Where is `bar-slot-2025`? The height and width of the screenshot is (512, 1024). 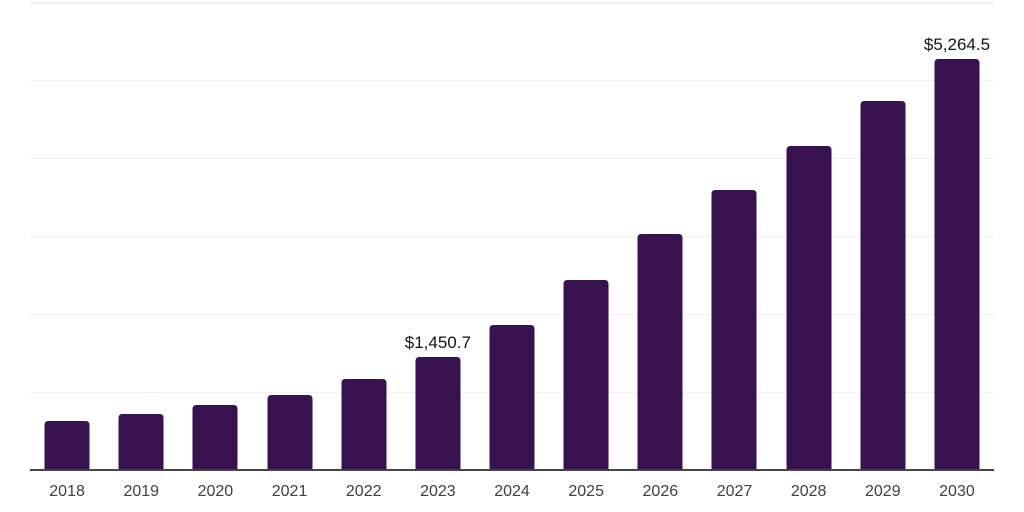 bar-slot-2025 is located at coordinates (586, 236).